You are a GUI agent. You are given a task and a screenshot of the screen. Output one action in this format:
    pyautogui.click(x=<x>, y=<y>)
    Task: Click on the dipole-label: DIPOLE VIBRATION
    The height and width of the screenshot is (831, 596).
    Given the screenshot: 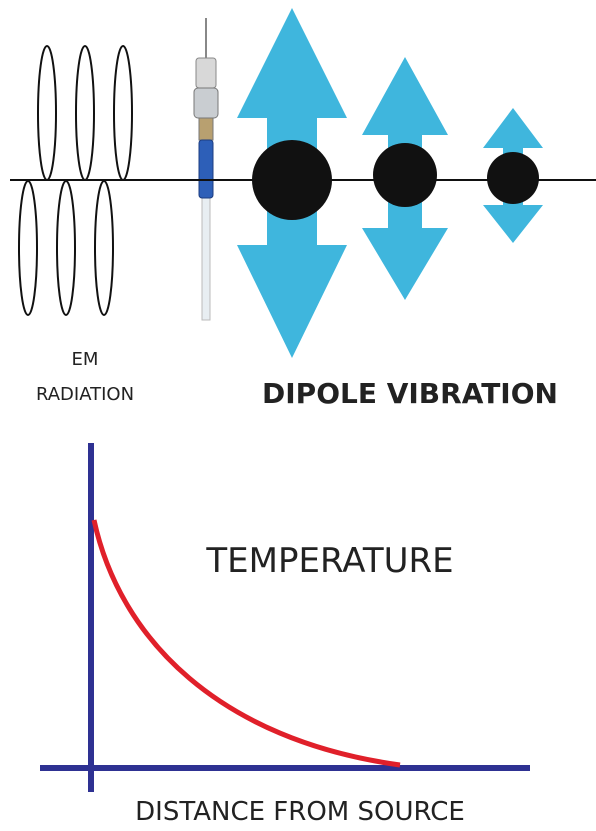 What is the action you would take?
    pyautogui.click(x=410, y=393)
    